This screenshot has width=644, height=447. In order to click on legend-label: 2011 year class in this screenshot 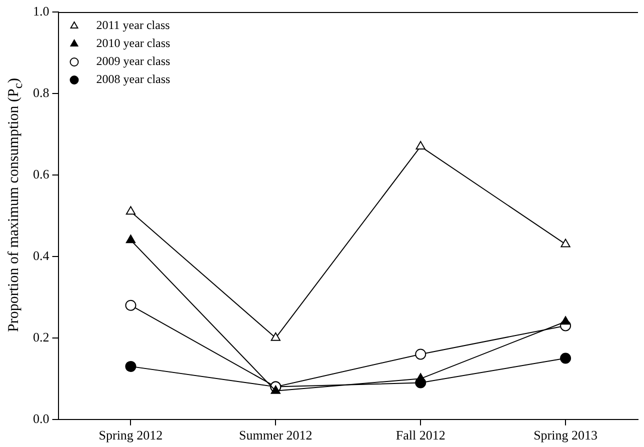, I will do `click(133, 25)`.